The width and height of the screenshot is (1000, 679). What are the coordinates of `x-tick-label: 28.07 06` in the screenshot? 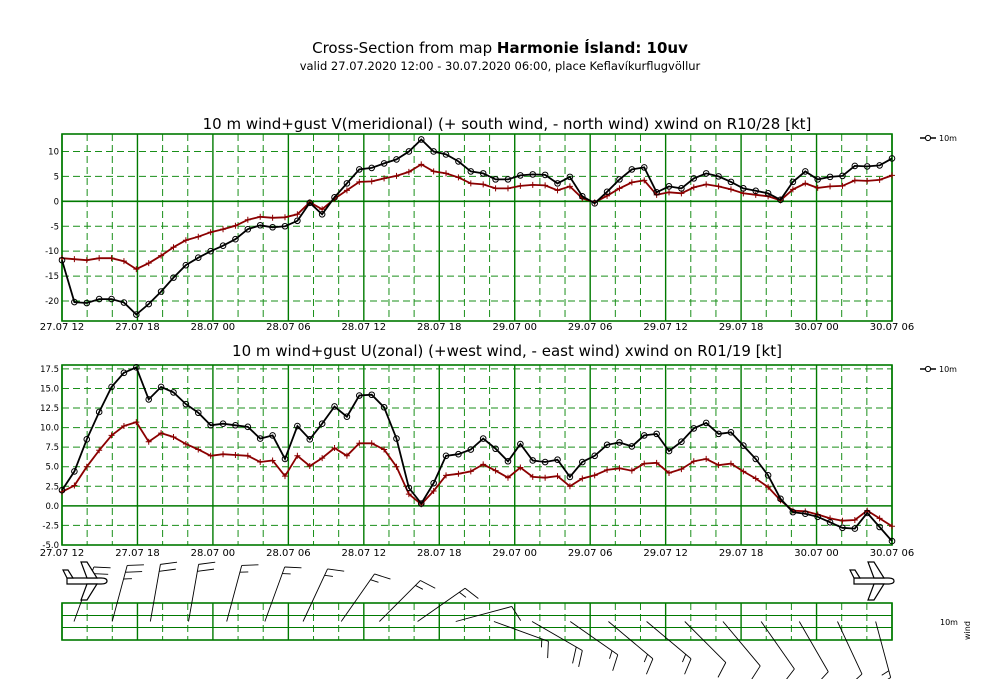 It's located at (288, 327).